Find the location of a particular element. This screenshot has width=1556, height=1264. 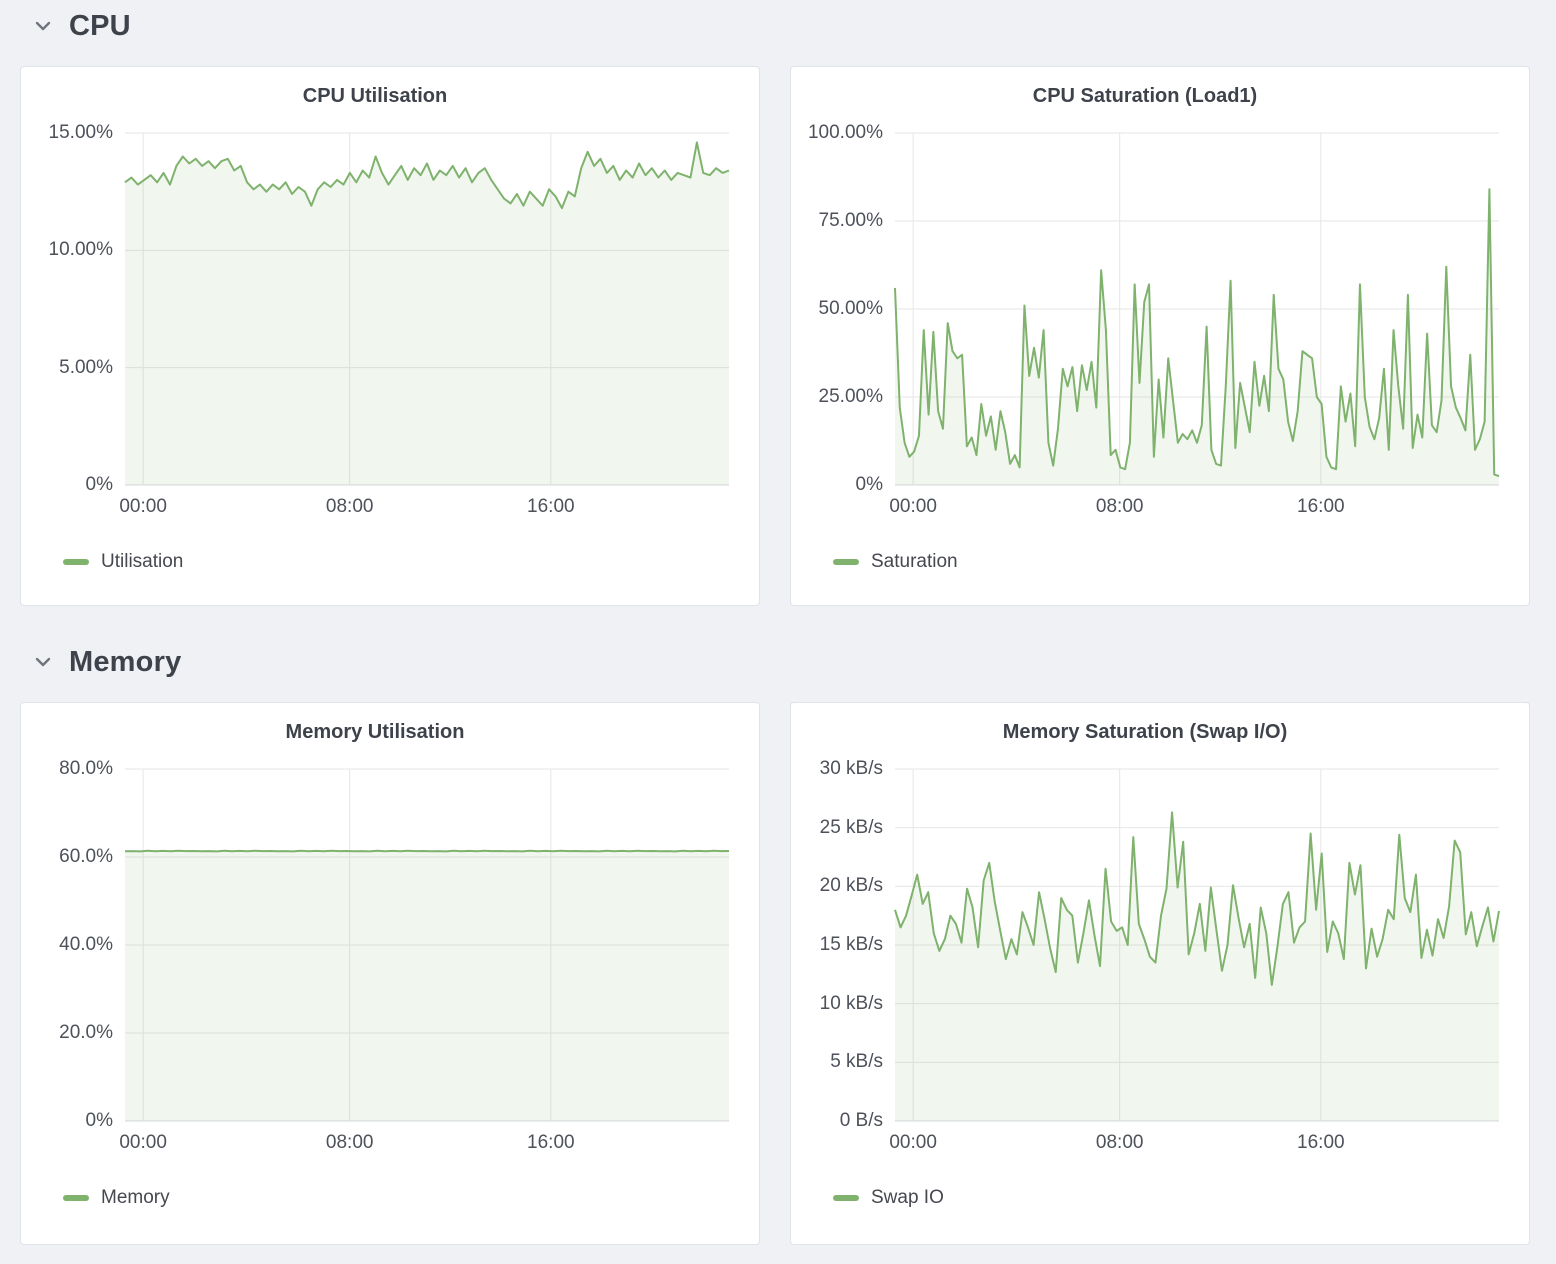

y-tick-label: 20.0% is located at coordinates (86, 1032).